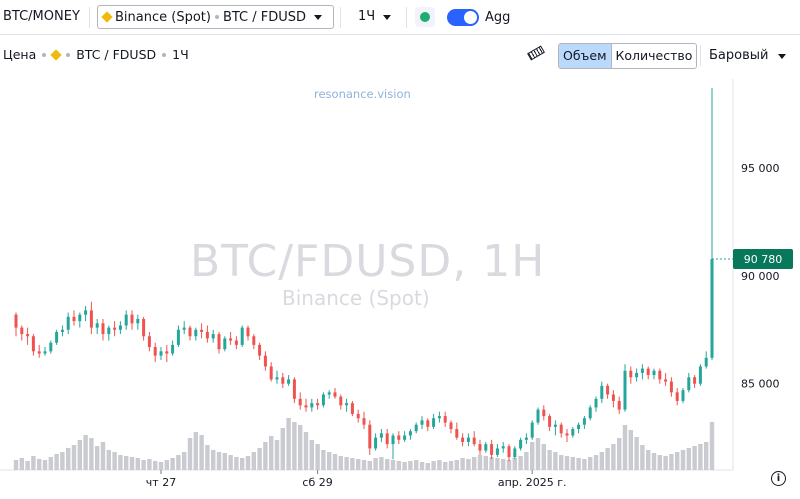 The image size is (800, 499). What do you see at coordinates (356, 479) in the screenshot?
I see `time-axis: чт 27 сб 29 апр. 2025 г.` at bounding box center [356, 479].